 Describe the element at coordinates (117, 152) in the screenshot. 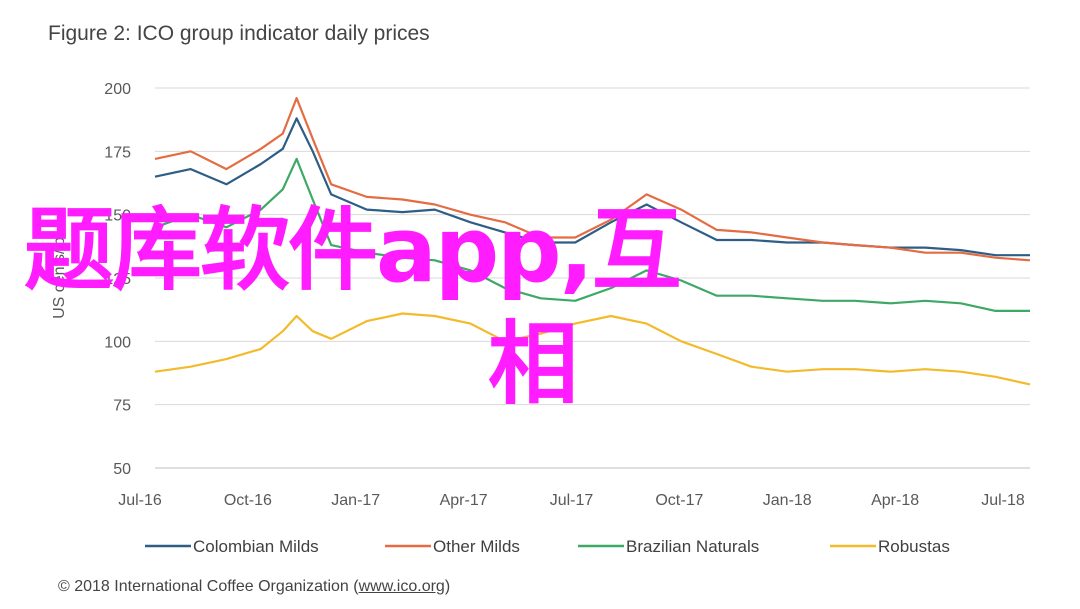

I see `y-tick-label: 175` at that location.